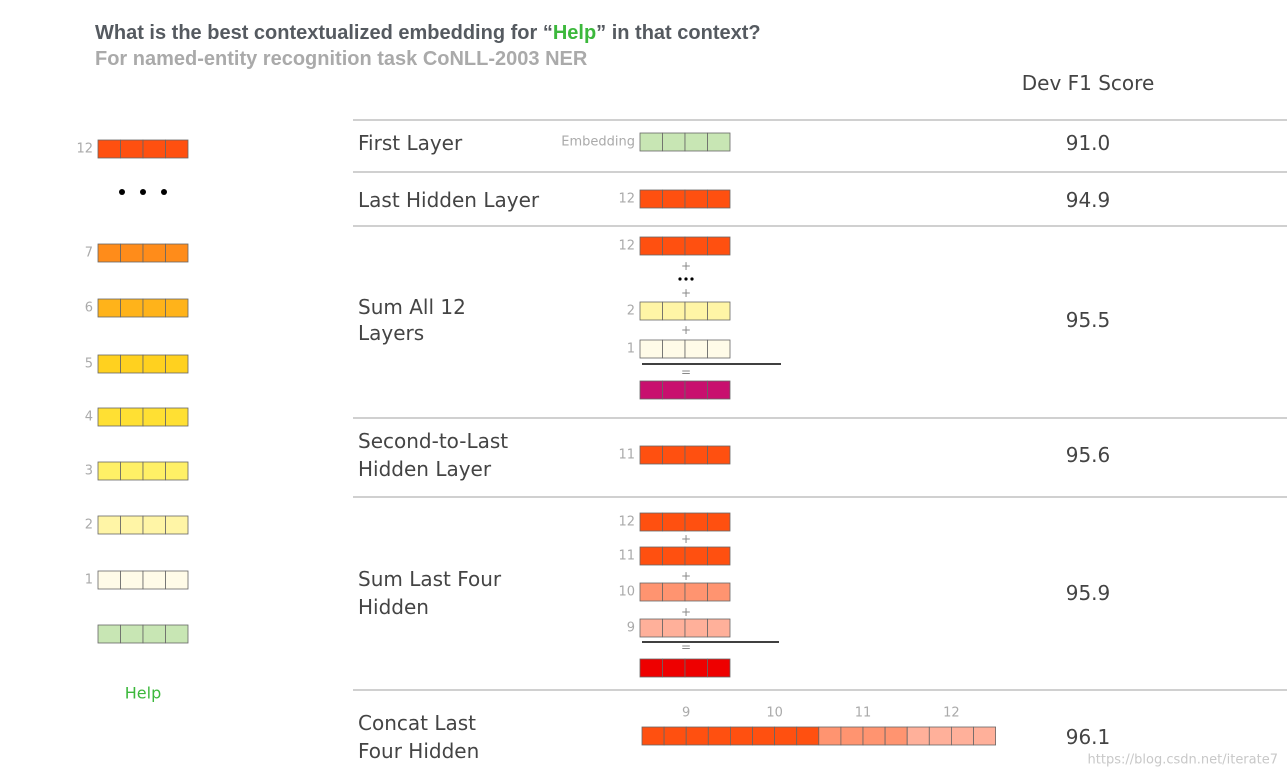  I want to click on layer-label: 6, so click(89, 308).